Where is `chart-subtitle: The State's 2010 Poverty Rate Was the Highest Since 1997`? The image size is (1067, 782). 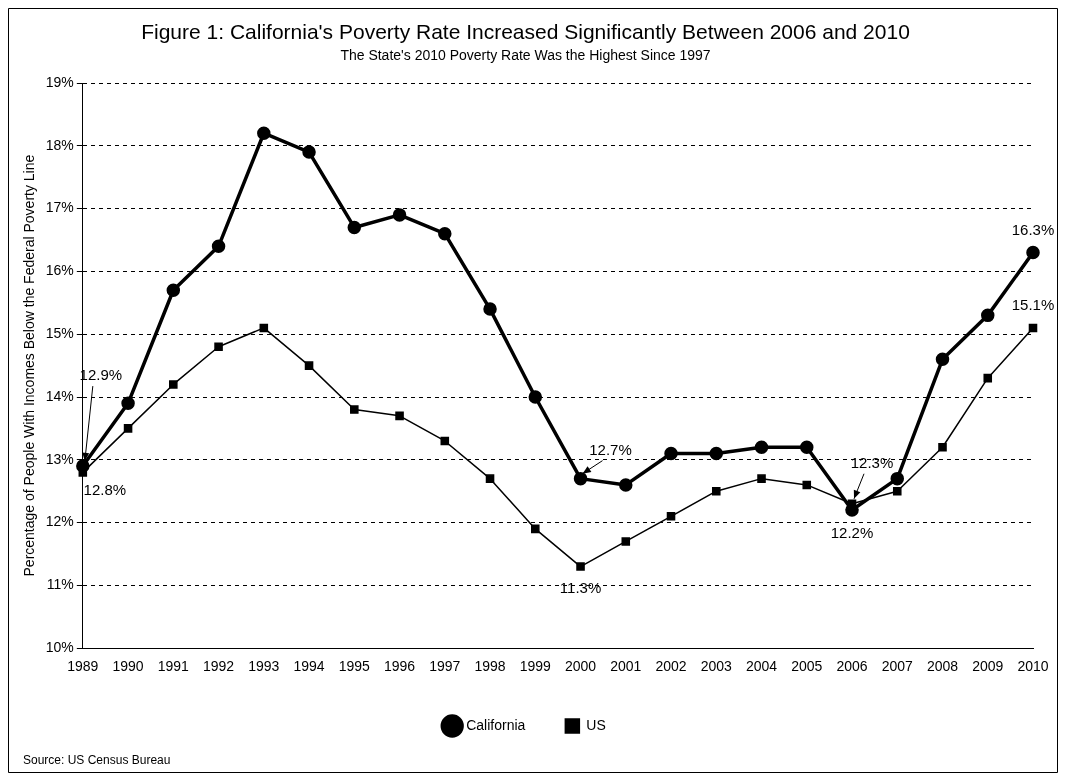 chart-subtitle: The State's 2010 Poverty Rate Was the Highest Since 1997 is located at coordinates (525, 55).